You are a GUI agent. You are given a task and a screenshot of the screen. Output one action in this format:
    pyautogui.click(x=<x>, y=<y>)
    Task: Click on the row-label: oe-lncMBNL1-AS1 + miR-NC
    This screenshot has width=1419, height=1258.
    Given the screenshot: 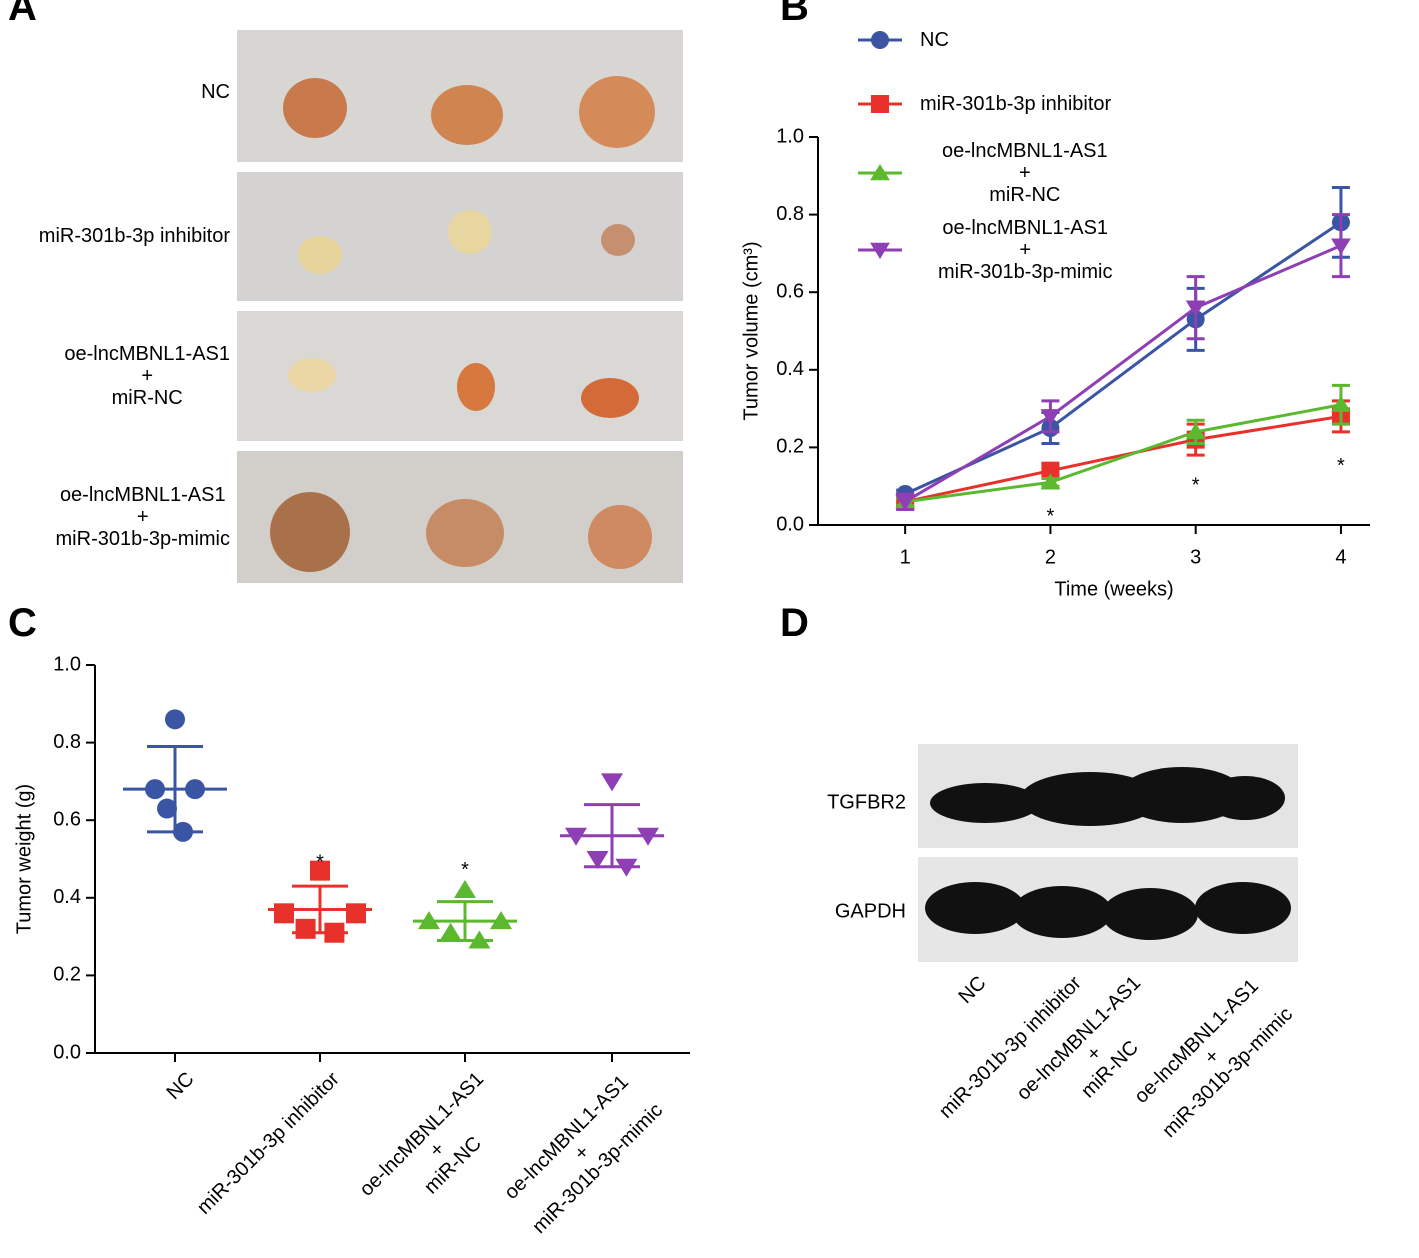 What is the action you would take?
    pyautogui.click(x=147, y=376)
    